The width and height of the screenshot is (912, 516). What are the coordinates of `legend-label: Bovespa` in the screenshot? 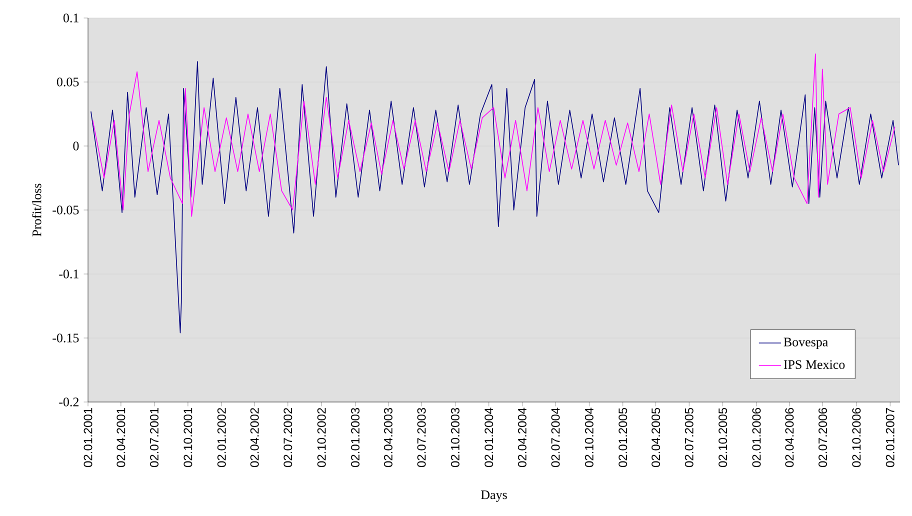 It's located at (806, 344).